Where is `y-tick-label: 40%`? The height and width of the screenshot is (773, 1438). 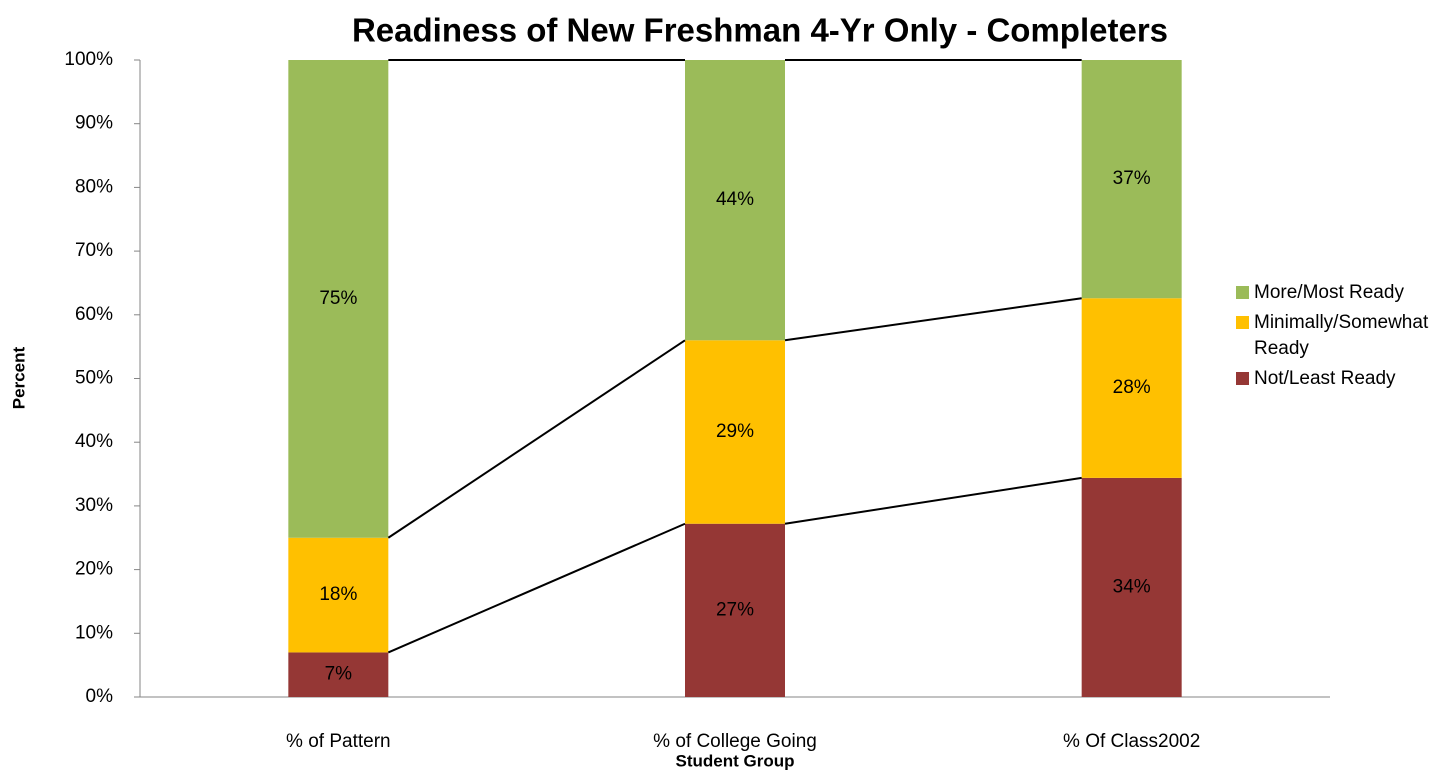
y-tick-label: 40% is located at coordinates (94, 441).